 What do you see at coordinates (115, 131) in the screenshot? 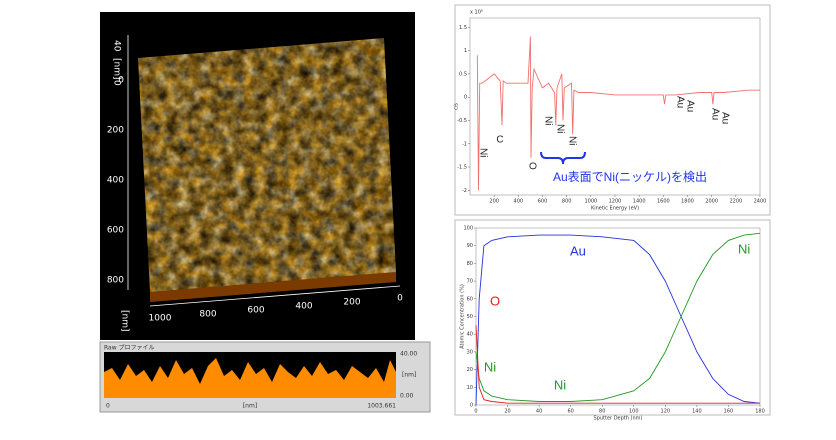
I see `y-tick: 200` at bounding box center [115, 131].